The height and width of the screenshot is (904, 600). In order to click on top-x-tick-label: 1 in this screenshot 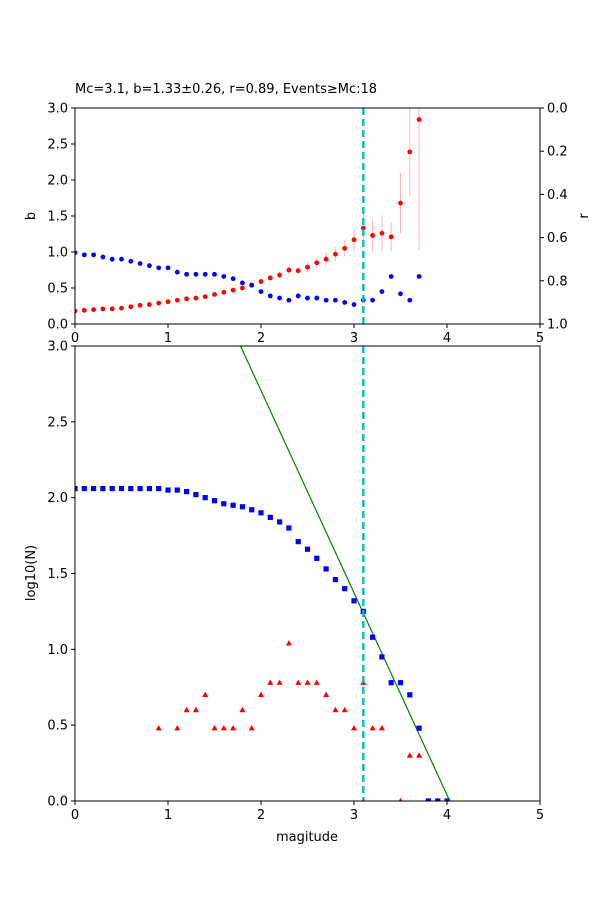, I will do `click(168, 338)`.